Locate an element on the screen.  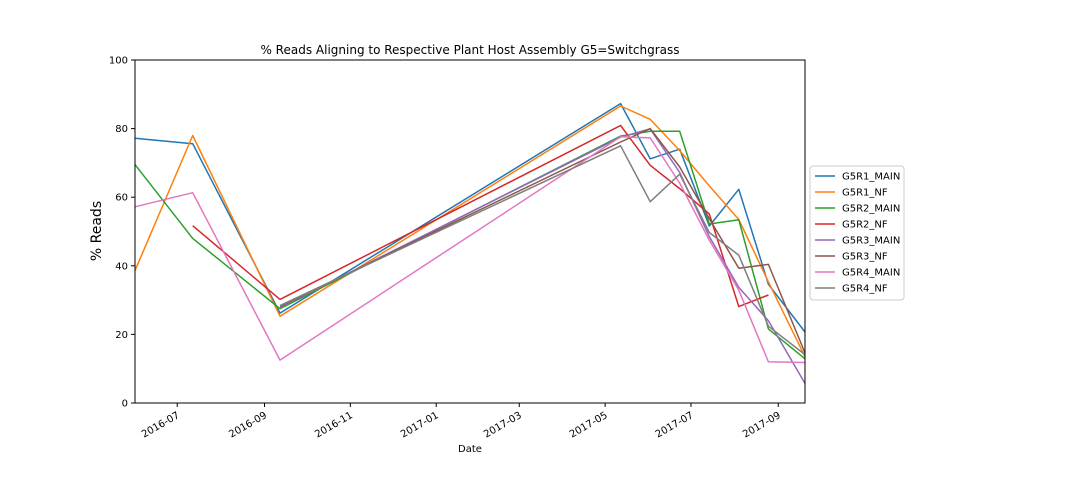
x-tick-label: 2017-03 is located at coordinates (503, 425).